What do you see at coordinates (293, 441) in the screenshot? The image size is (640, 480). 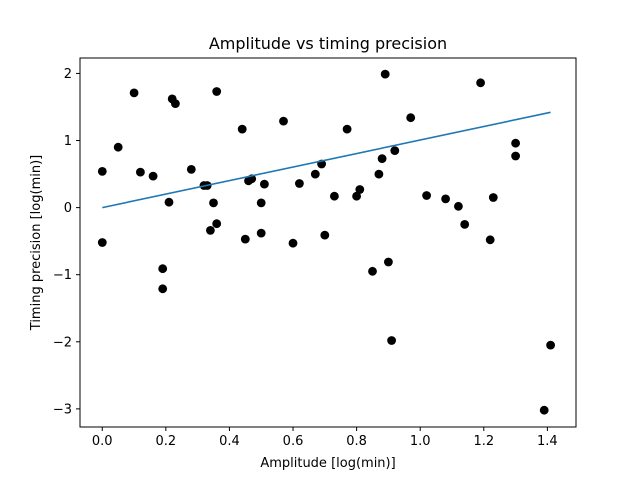 I see `x-tick-label: 0.6` at bounding box center [293, 441].